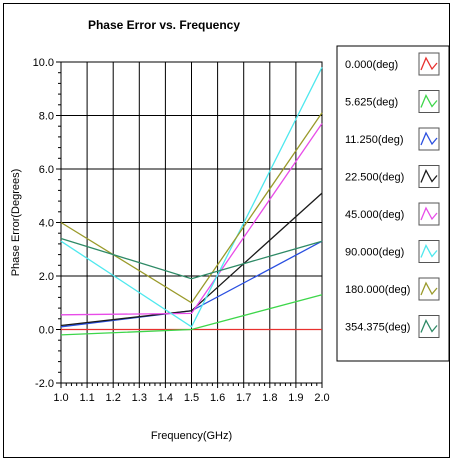 The image size is (455, 462). I want to click on legend-item: 11.250(deg), so click(392, 139).